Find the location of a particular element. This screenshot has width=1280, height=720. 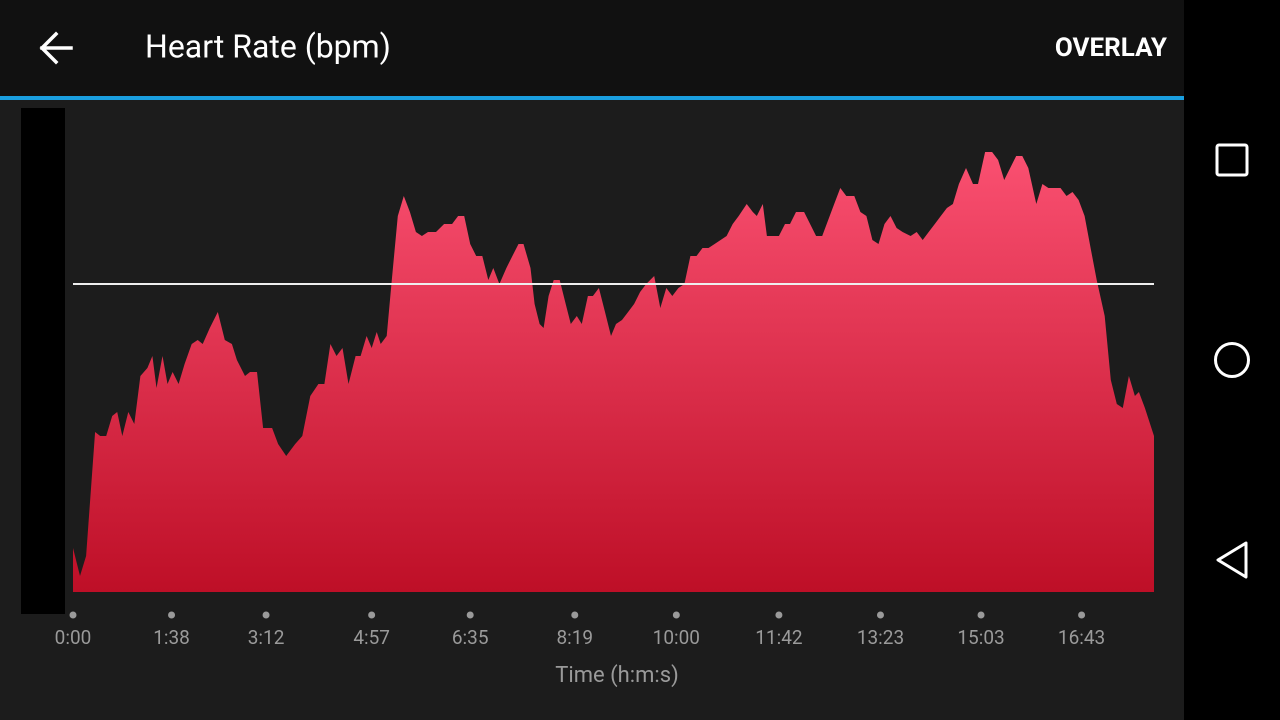

x-tick-label: 6:35 is located at coordinates (470, 637).